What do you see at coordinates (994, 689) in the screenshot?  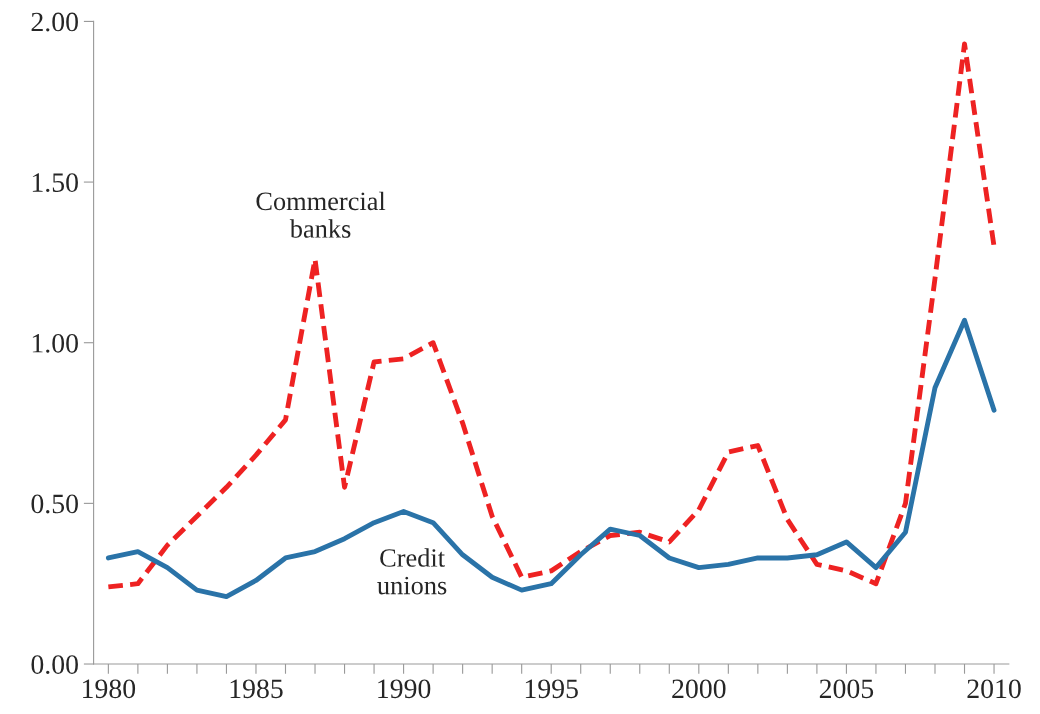 I see `x-tick-label: 2010` at bounding box center [994, 689].